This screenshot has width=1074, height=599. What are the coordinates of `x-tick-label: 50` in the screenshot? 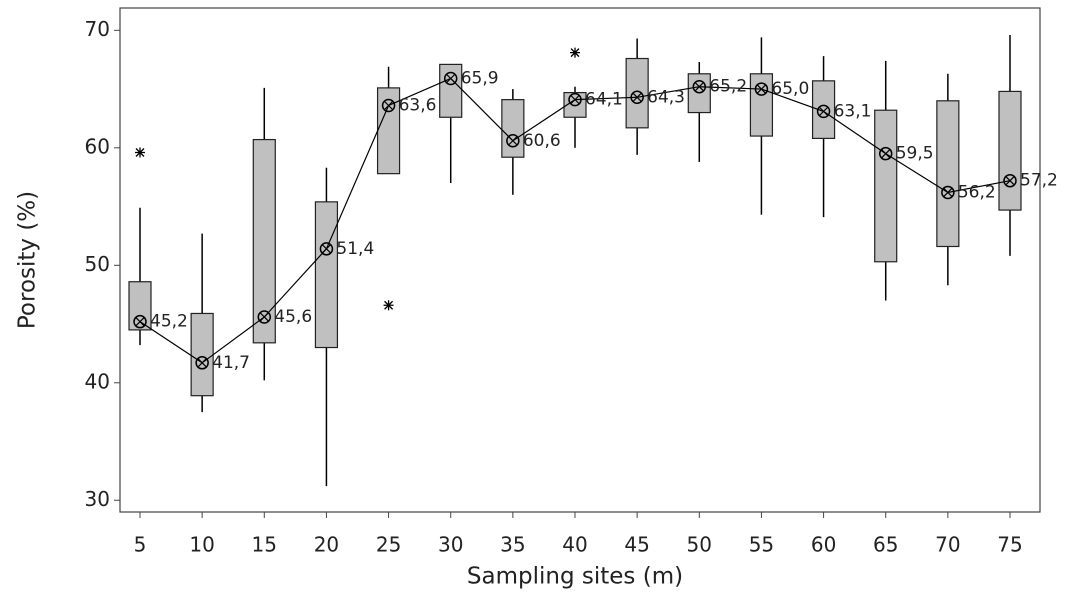 It's located at (699, 545).